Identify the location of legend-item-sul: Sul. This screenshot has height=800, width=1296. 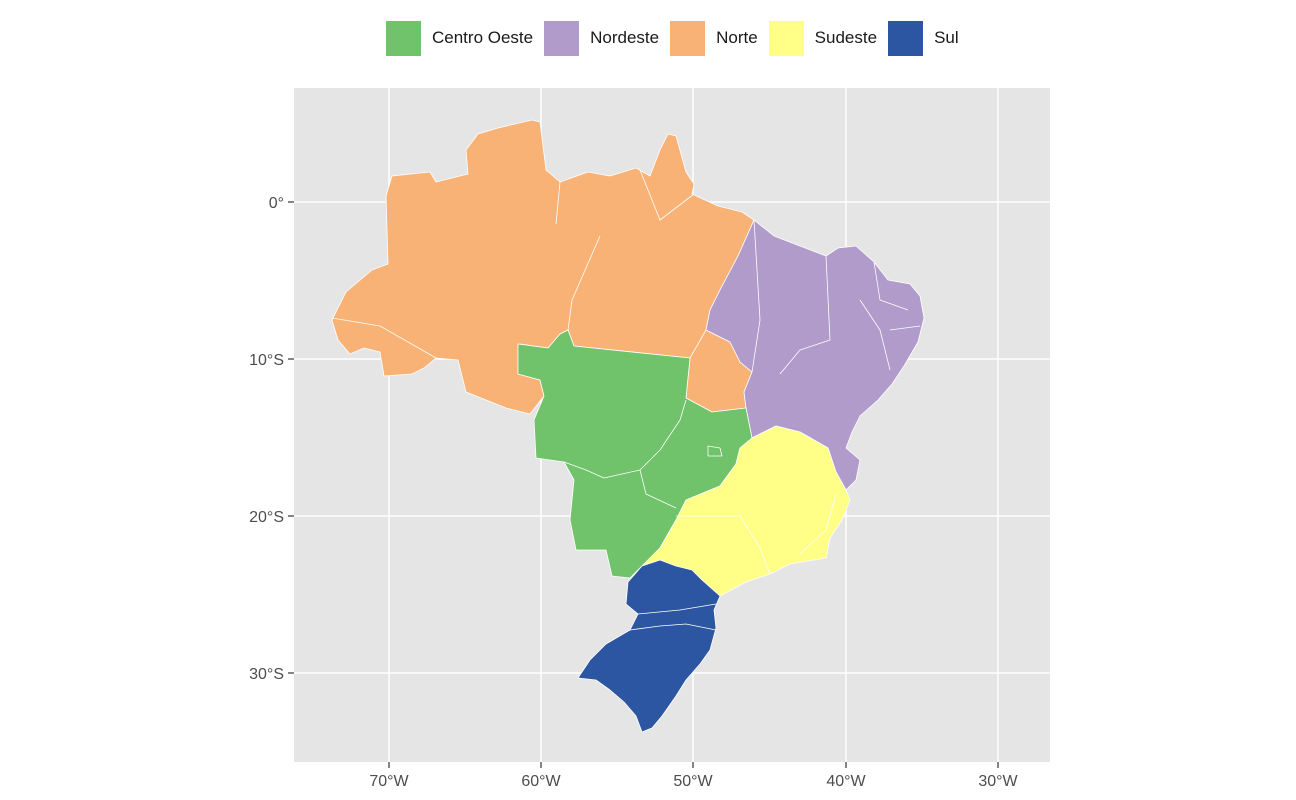
(923, 38).